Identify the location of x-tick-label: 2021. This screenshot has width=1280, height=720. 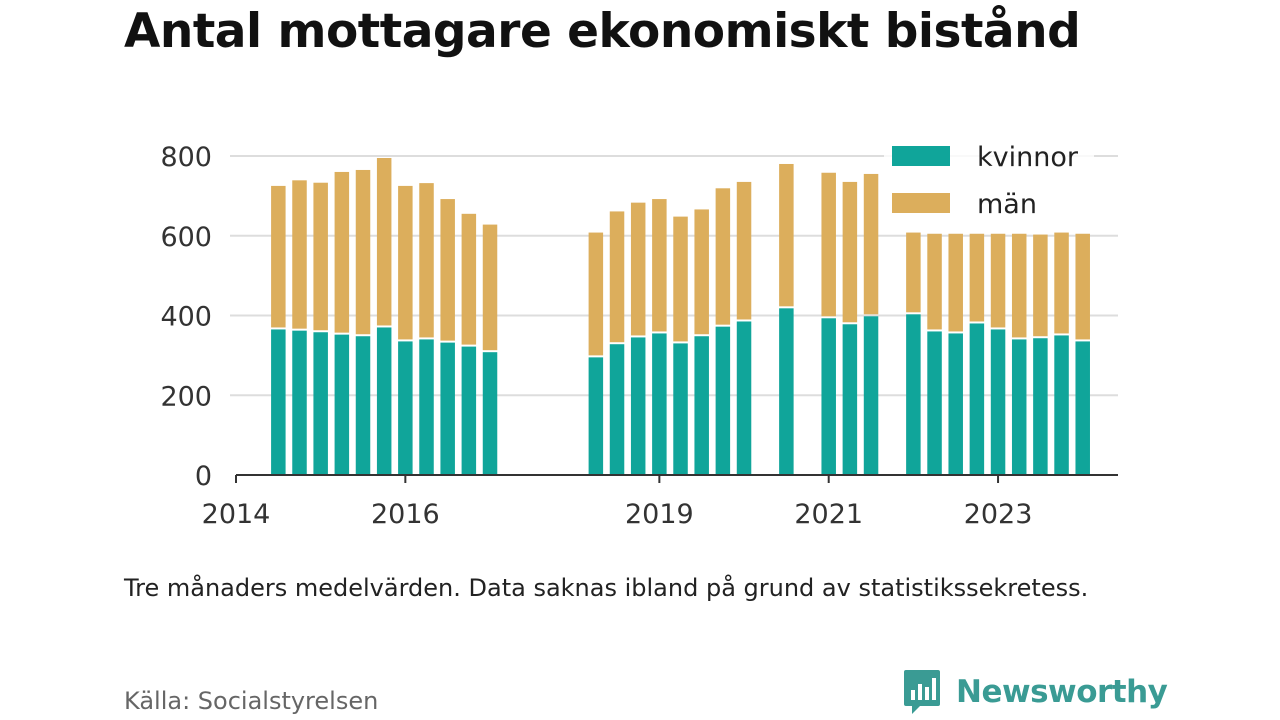
(828, 514).